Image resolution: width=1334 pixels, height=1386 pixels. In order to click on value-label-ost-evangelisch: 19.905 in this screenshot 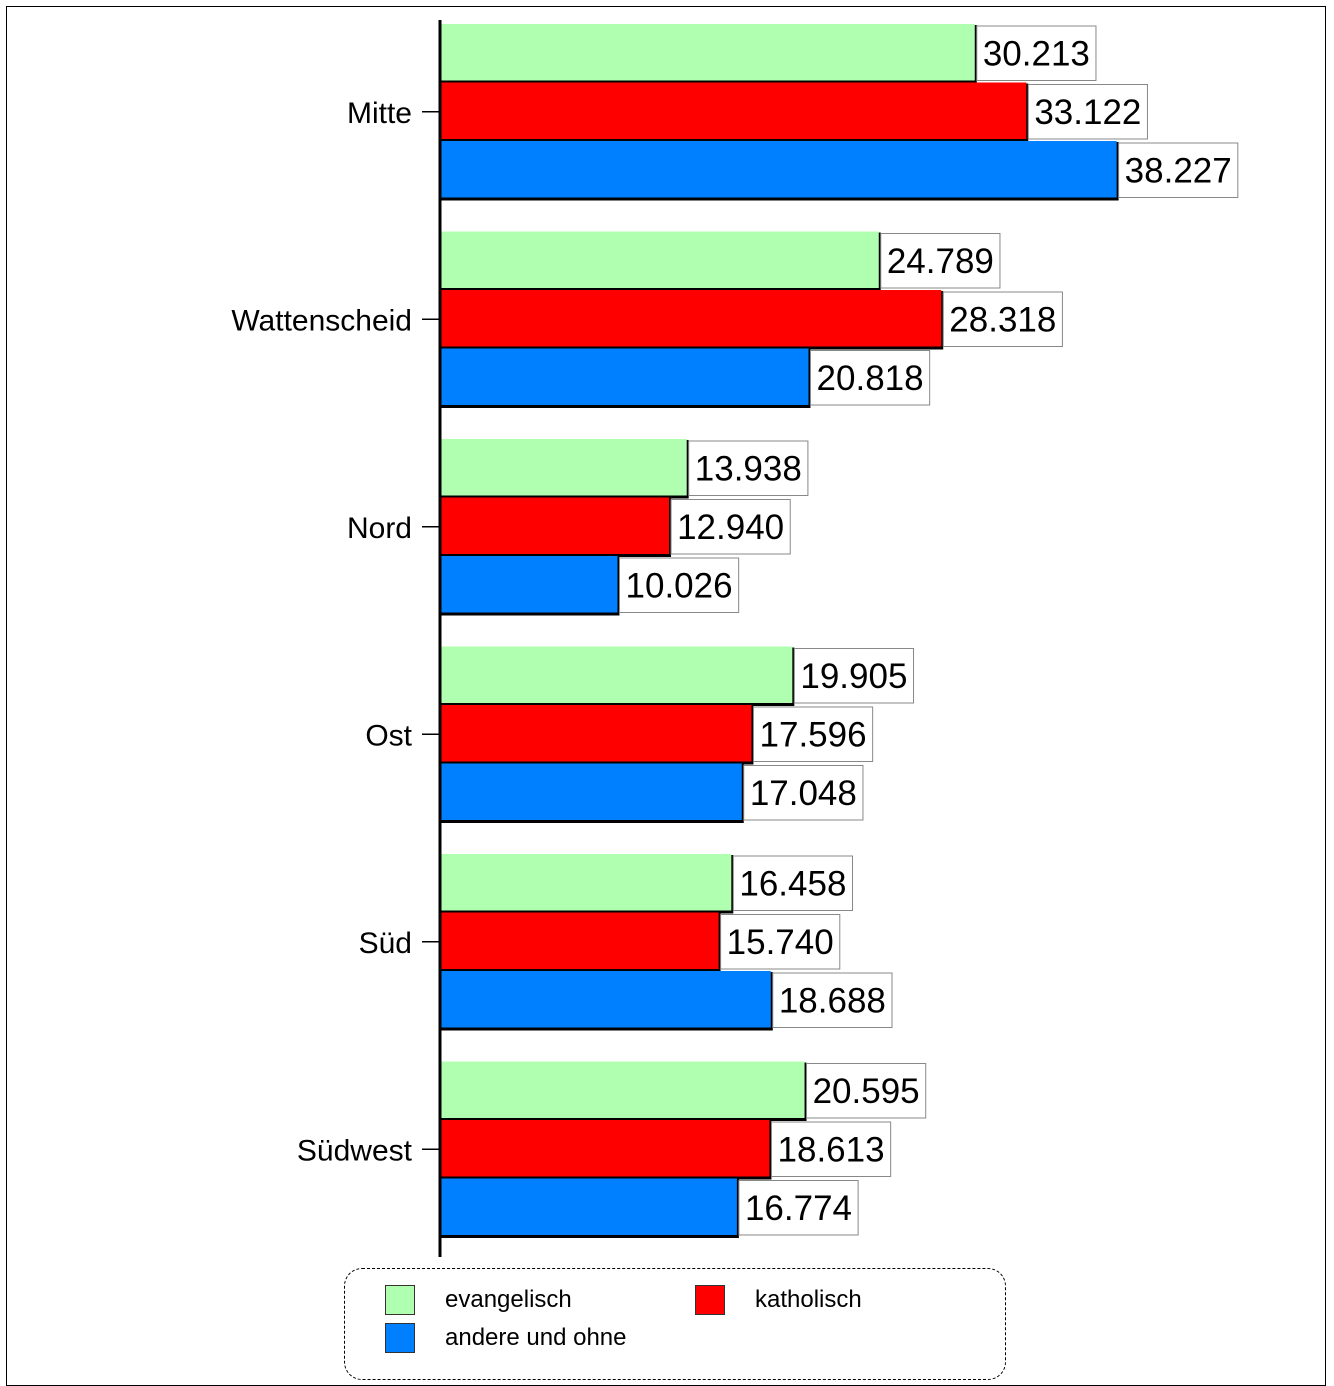, I will do `click(853, 676)`.